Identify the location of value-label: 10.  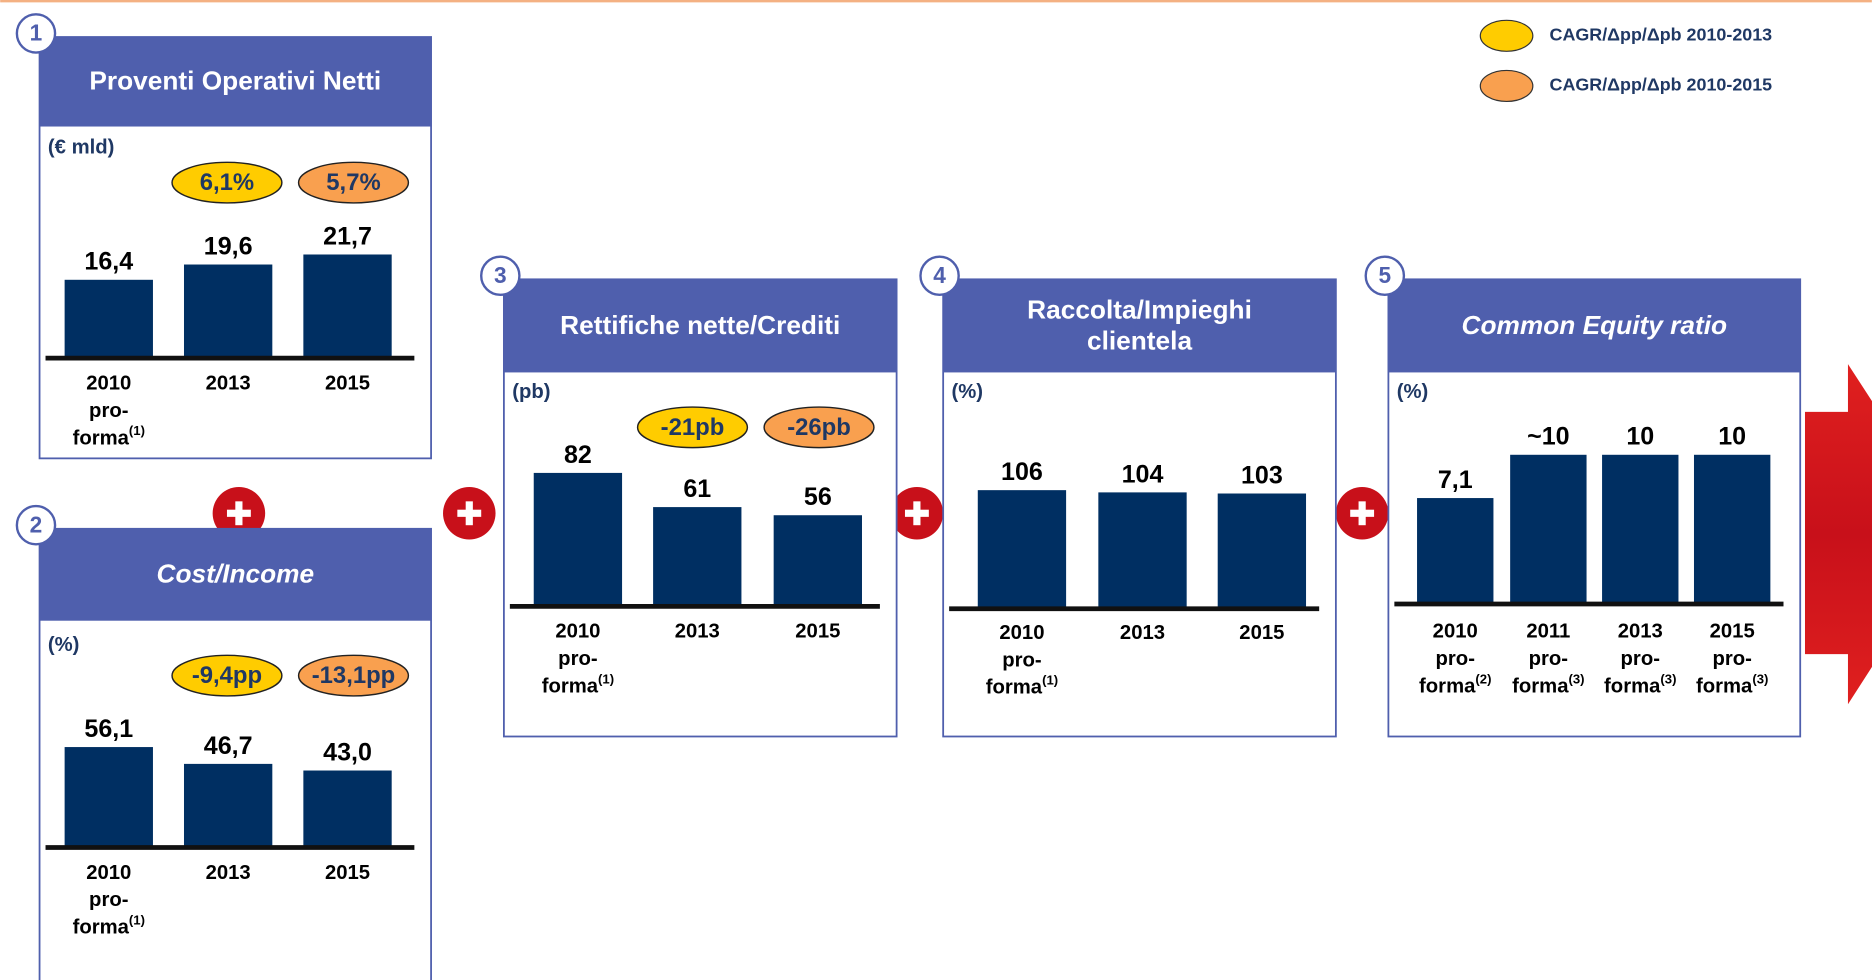
(1732, 437).